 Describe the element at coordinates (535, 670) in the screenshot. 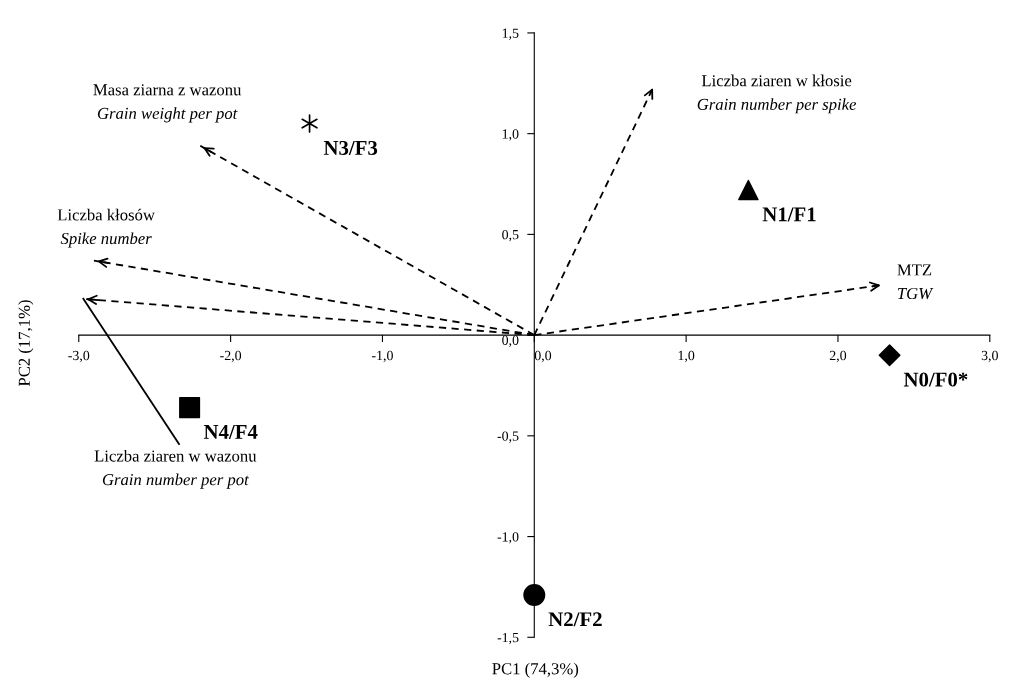

I see `x-axis-title: PC1 (74,3%)` at that location.